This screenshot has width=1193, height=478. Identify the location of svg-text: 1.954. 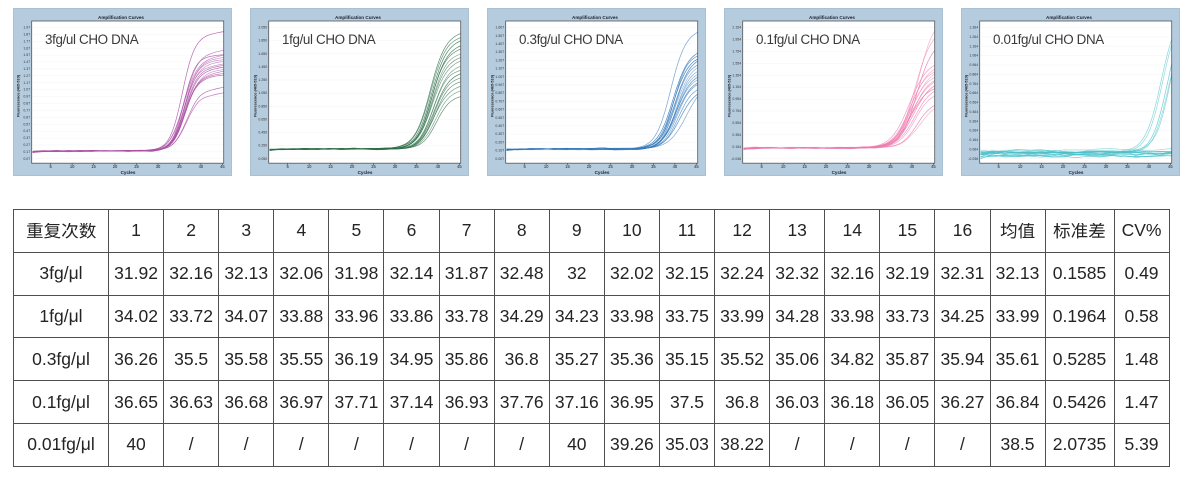
(736, 40).